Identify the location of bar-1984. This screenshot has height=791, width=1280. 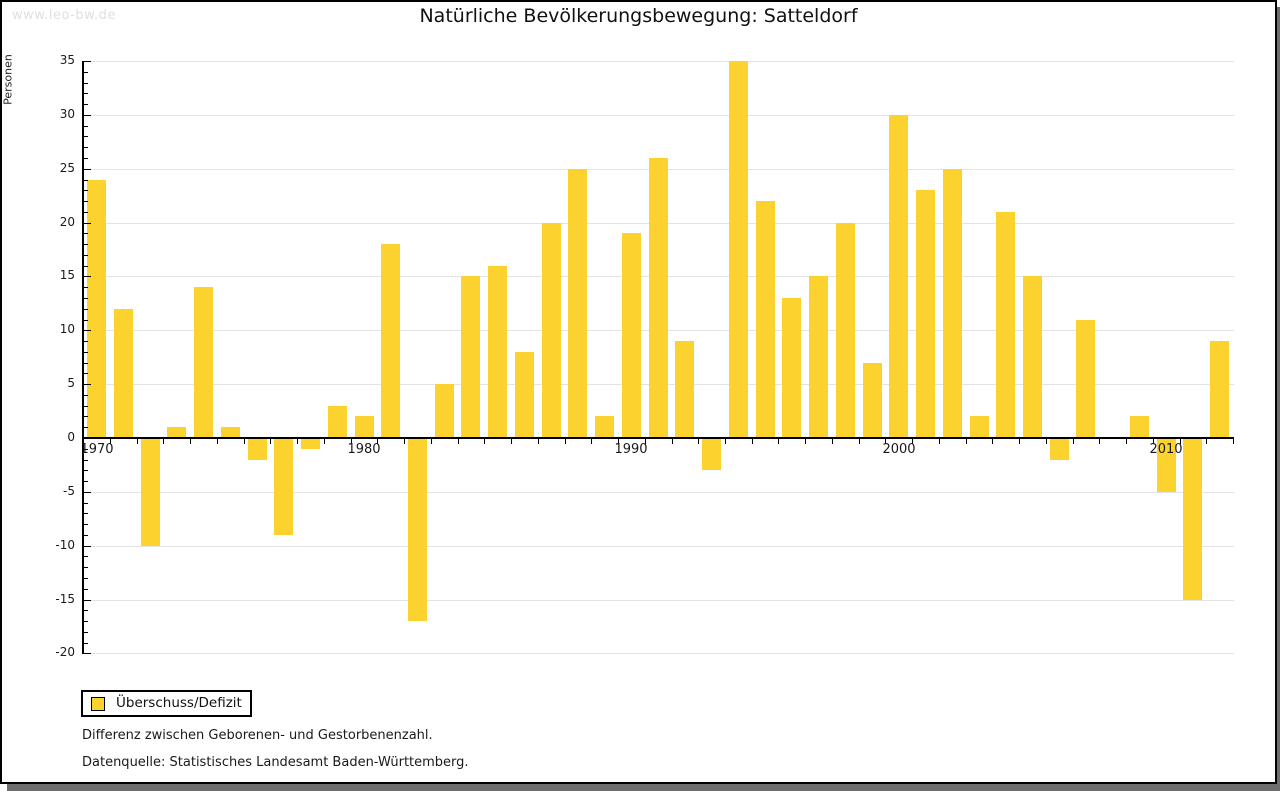
(470, 356).